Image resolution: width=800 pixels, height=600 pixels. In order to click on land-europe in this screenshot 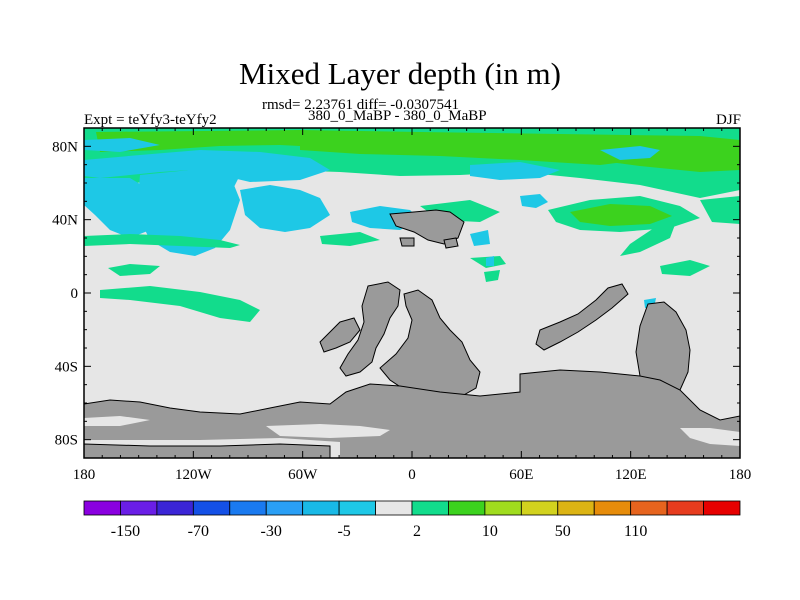, I will do `click(427, 227)`.